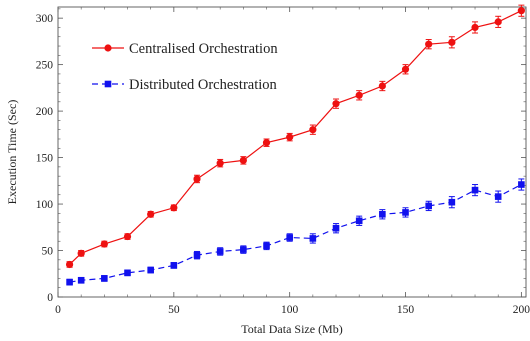 Image resolution: width=530 pixels, height=341 pixels. What do you see at coordinates (45, 112) in the screenshot?
I see `y-tick-label: 200` at bounding box center [45, 112].